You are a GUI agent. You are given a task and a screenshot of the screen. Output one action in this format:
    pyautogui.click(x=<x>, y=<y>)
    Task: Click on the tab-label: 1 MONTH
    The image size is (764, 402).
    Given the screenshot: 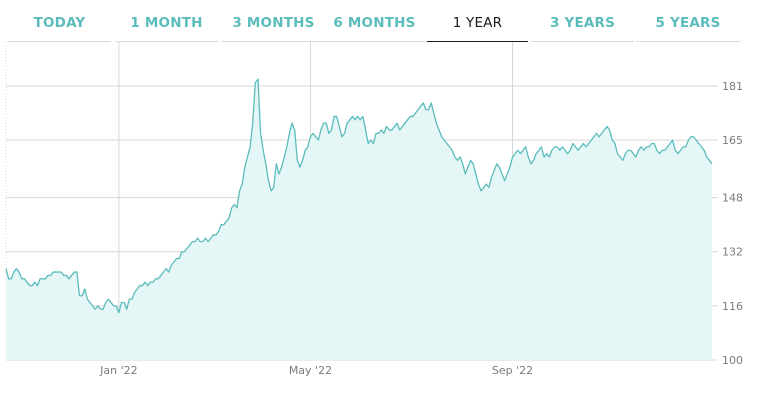 What is the action you would take?
    pyautogui.click(x=166, y=23)
    